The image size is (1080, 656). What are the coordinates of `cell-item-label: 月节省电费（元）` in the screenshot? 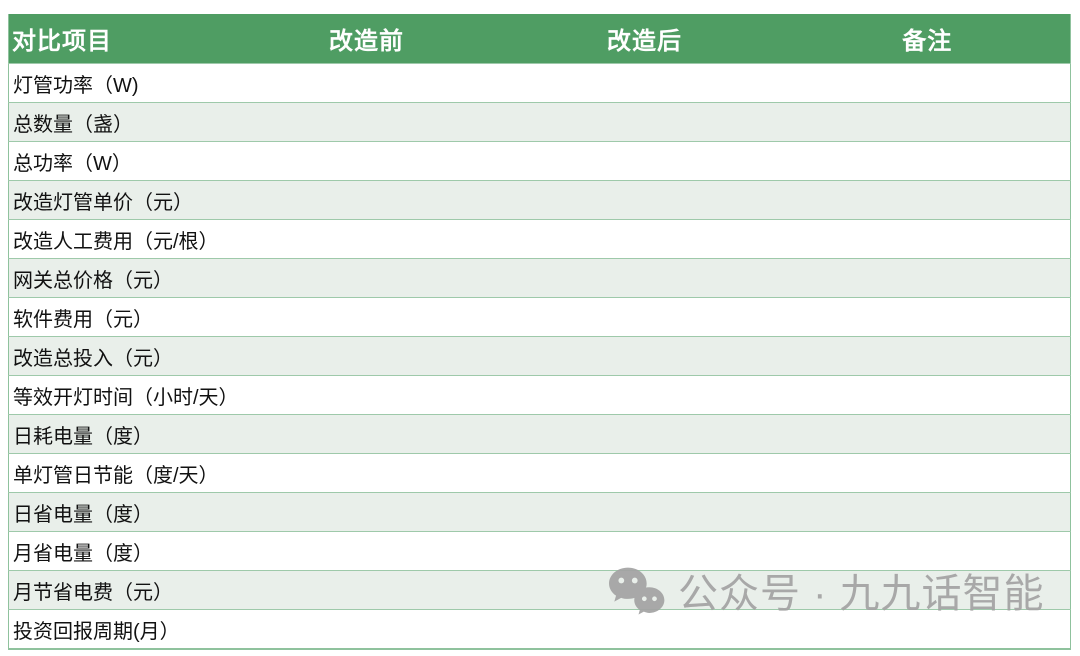 It's located at (118, 590).